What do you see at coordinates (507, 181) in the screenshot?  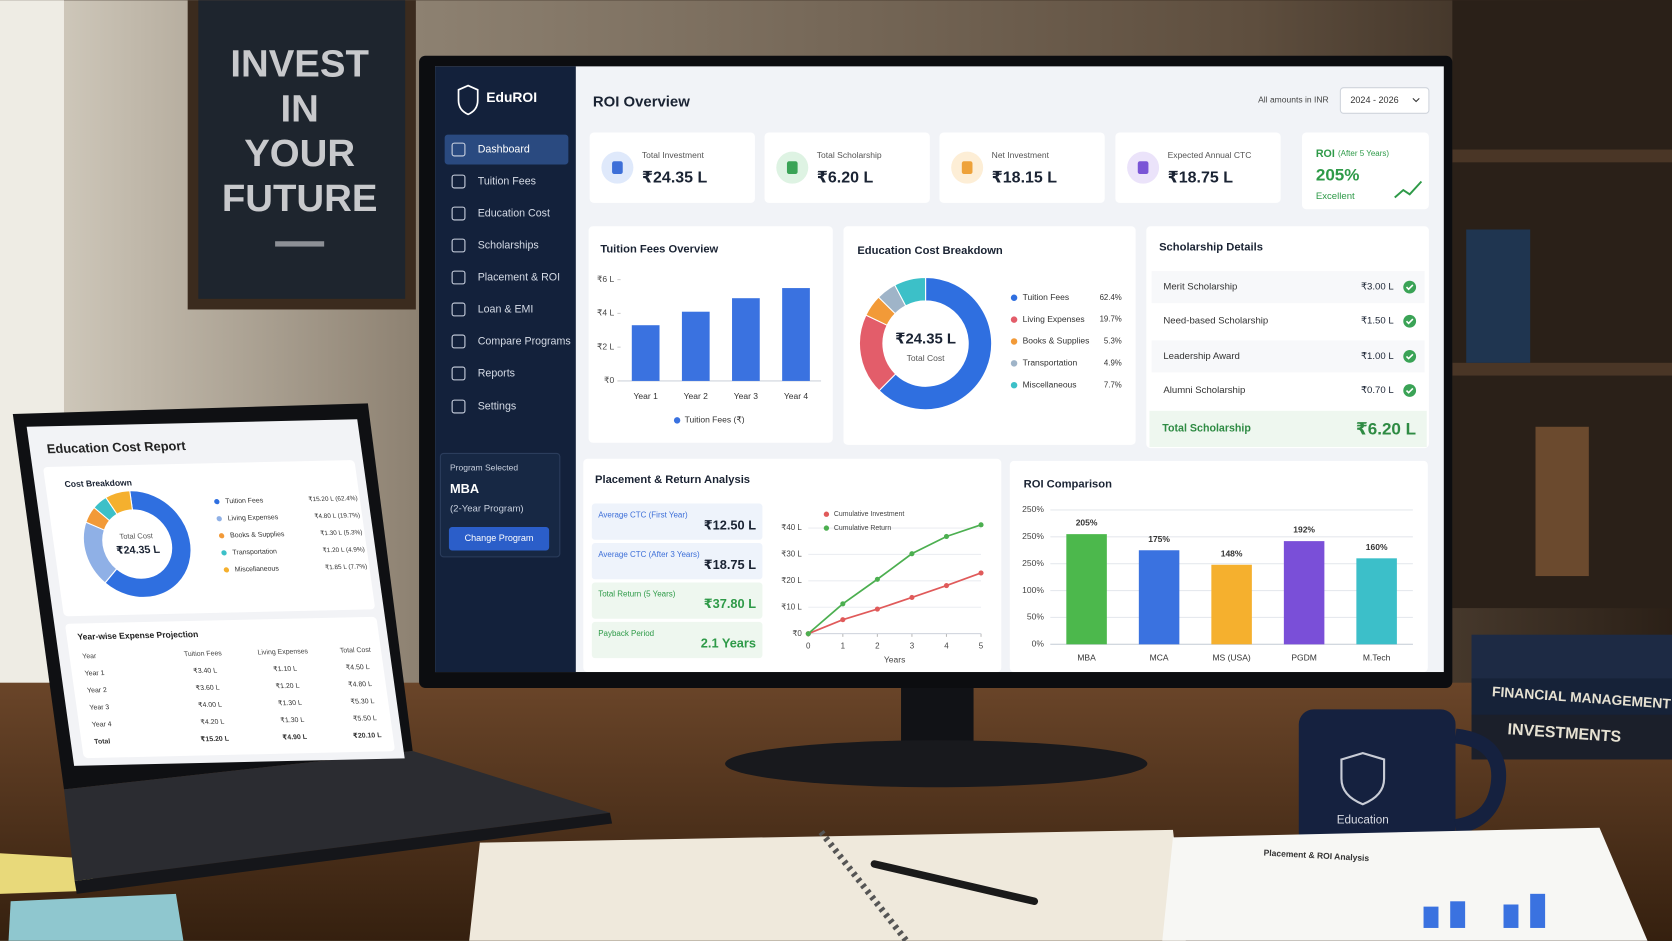 I see `nav-item: Tuition Fees` at bounding box center [507, 181].